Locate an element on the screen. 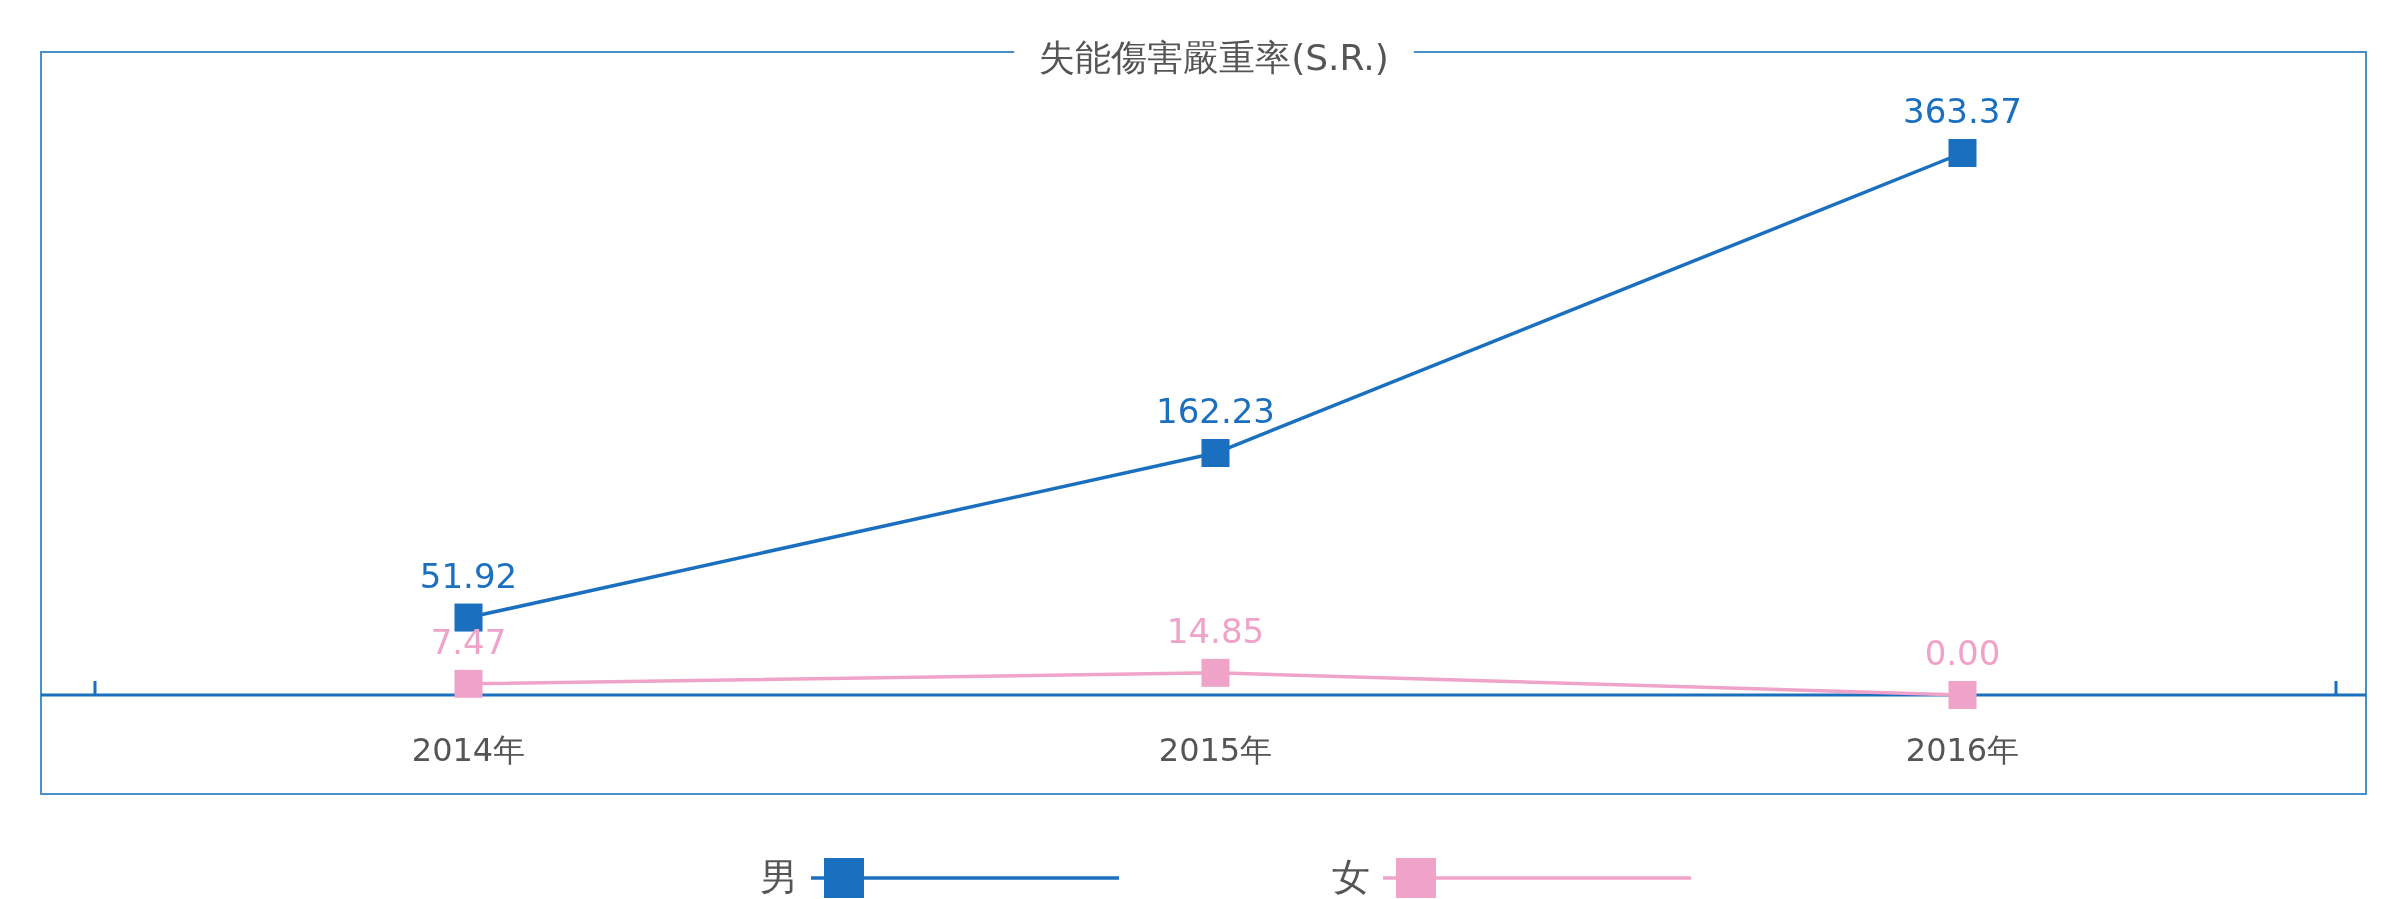 The image size is (2395, 899). data-label: 0.00 is located at coordinates (1962, 653).